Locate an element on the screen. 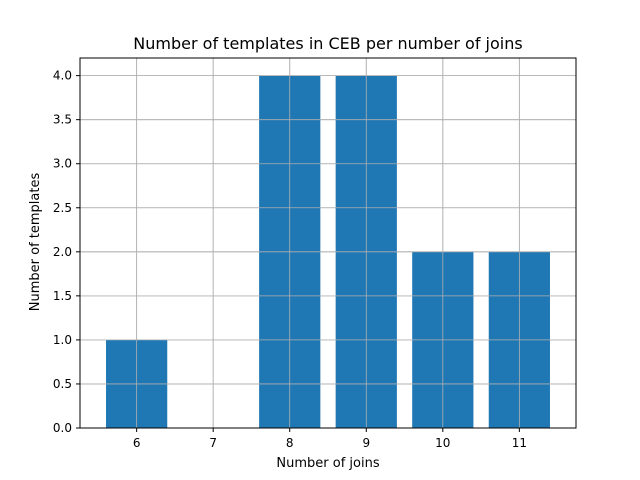  y-tick-label: 1.0 is located at coordinates (62, 340).